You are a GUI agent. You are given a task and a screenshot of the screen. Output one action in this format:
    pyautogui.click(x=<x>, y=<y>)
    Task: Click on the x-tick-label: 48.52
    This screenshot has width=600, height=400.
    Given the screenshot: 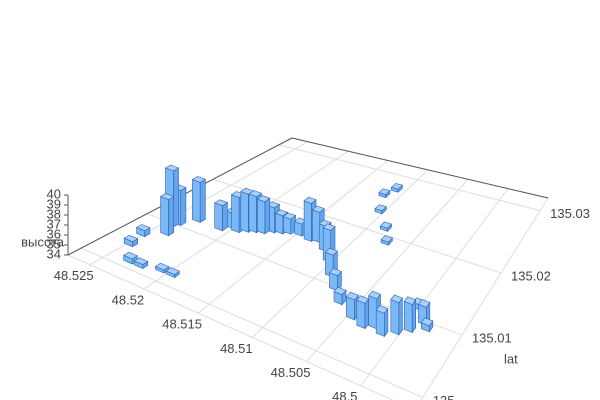 What is the action you would take?
    pyautogui.click(x=128, y=299)
    